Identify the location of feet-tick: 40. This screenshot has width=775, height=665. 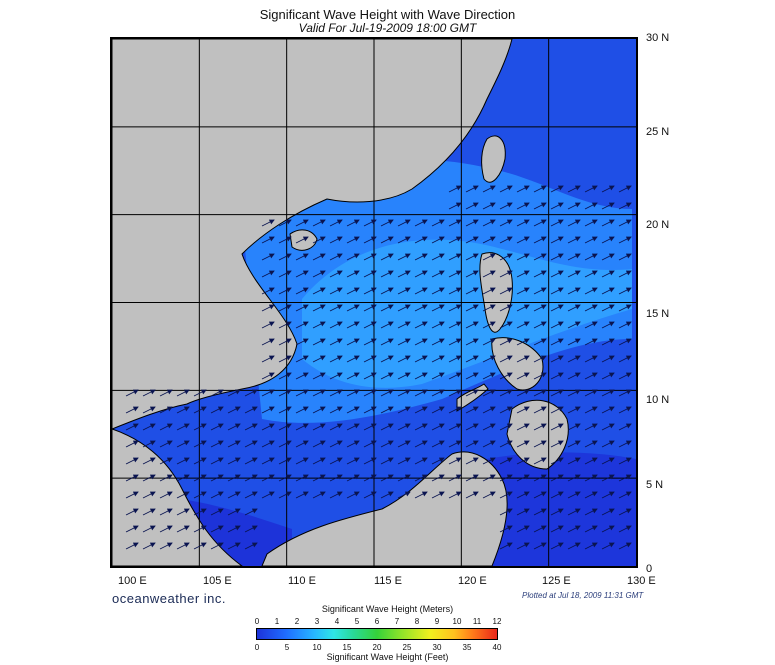
(497, 647).